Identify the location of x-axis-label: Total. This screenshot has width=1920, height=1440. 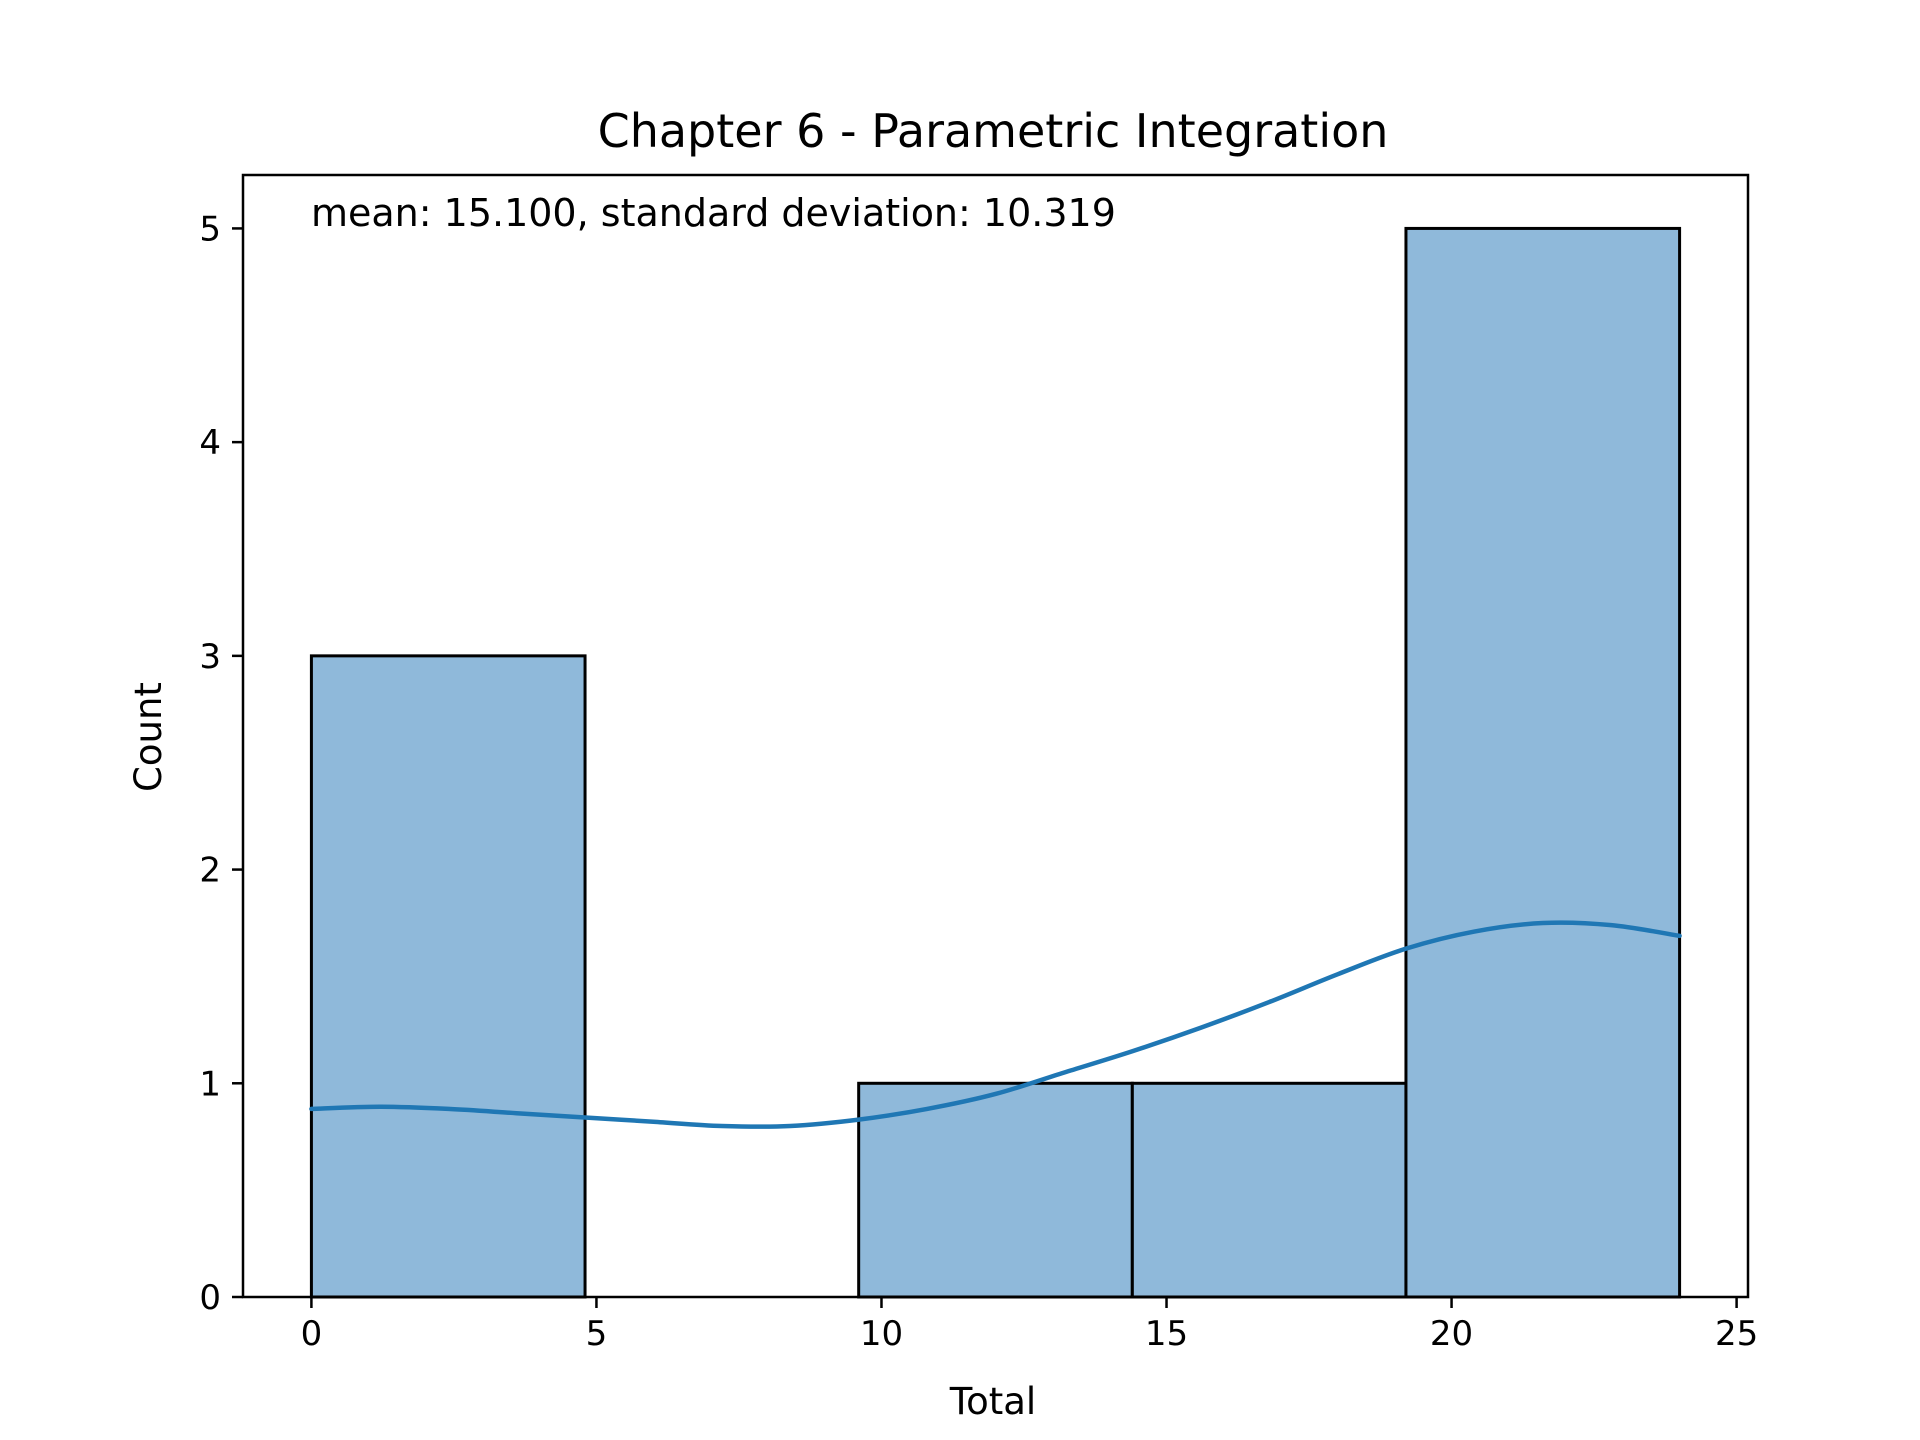
(992, 1401).